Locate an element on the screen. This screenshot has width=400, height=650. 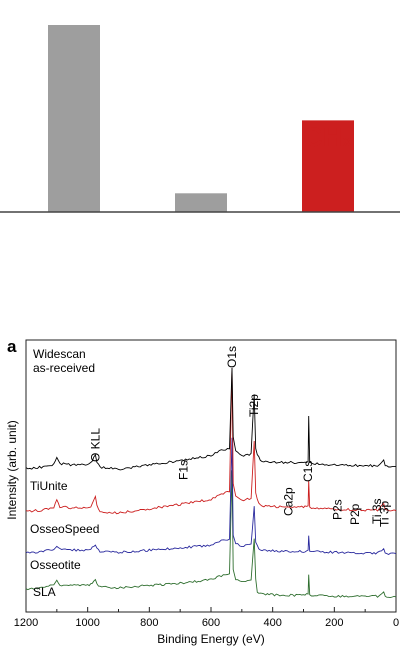
series-label-osseospeed: OsseoSpeed is located at coordinates (64, 529).